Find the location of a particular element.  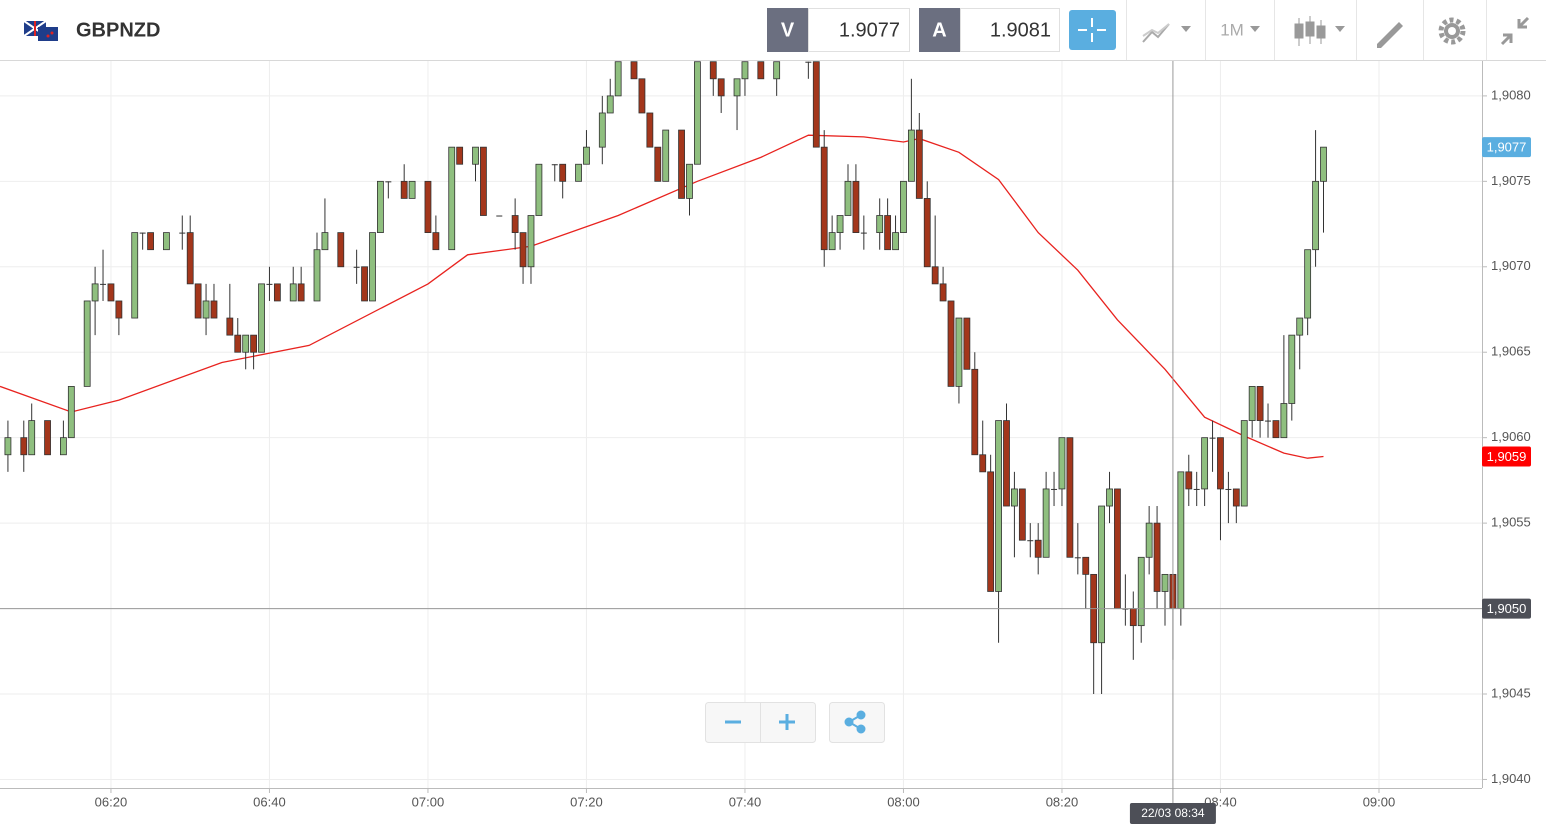

buy-button is located at coordinates (939, 30).